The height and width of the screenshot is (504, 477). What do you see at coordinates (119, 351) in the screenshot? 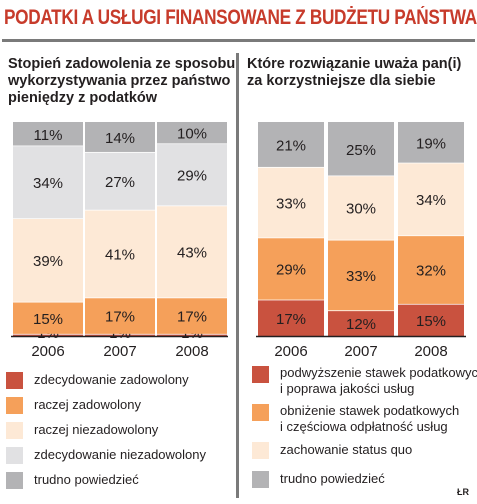
I see `left-category-label: 2007` at bounding box center [119, 351].